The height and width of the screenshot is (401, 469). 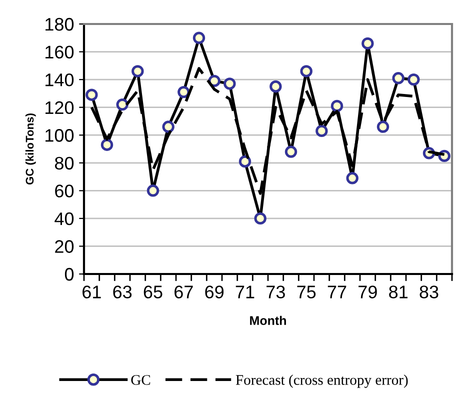 What do you see at coordinates (60, 107) in the screenshot?
I see `y-tick-label: 120` at bounding box center [60, 107].